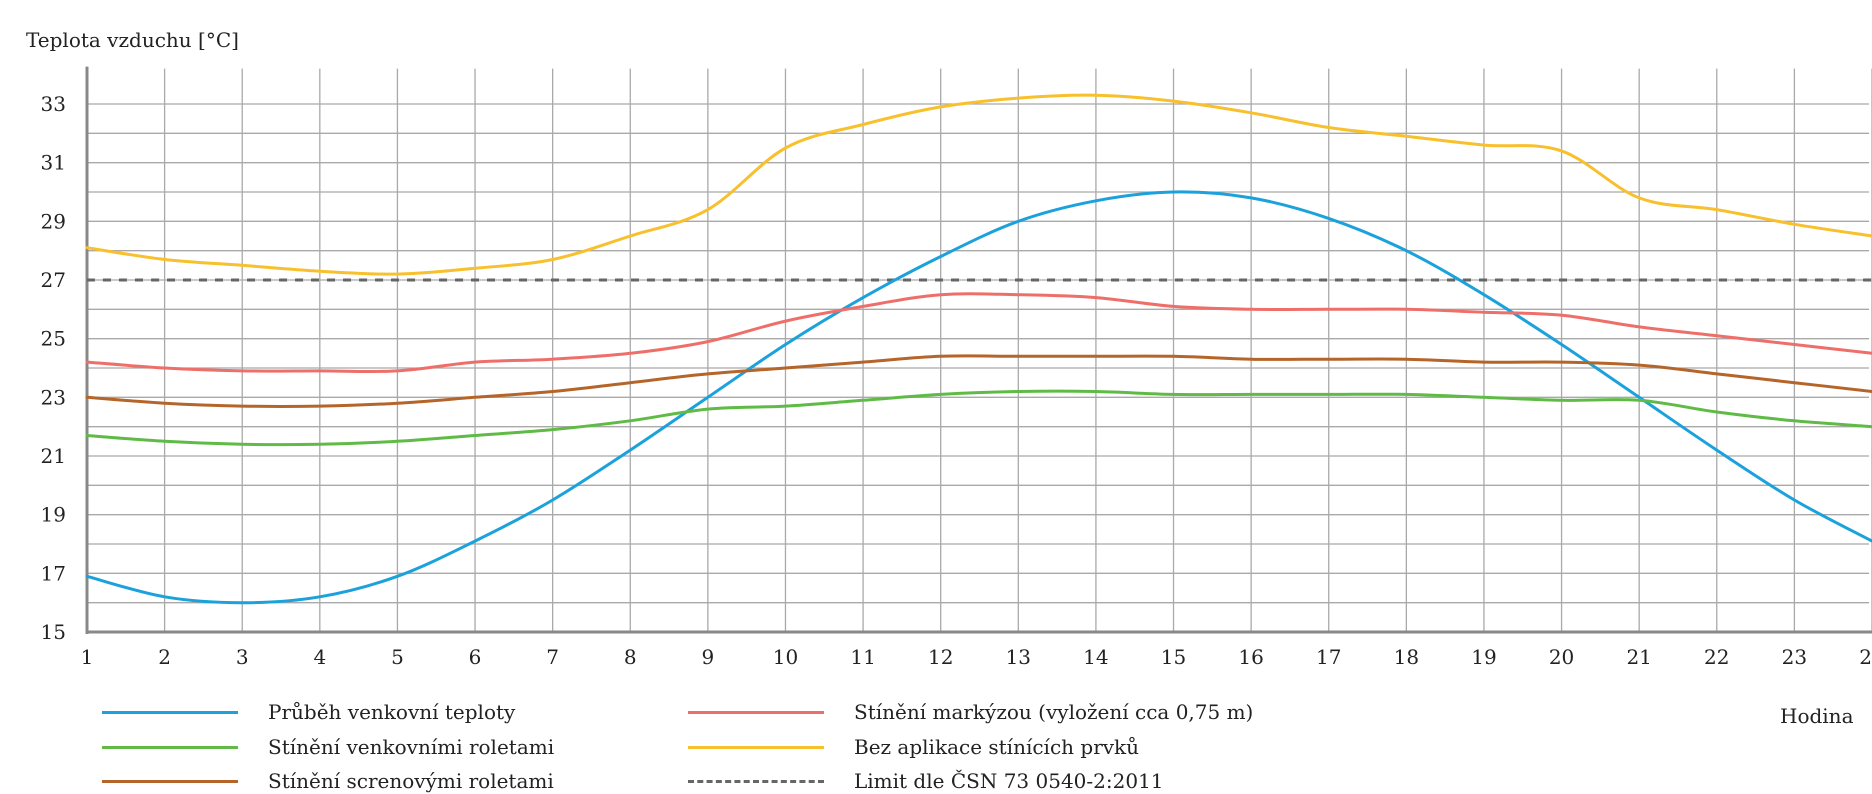 This screenshot has height=794, width=1872. I want to click on x-tick-label: 11, so click(862, 657).